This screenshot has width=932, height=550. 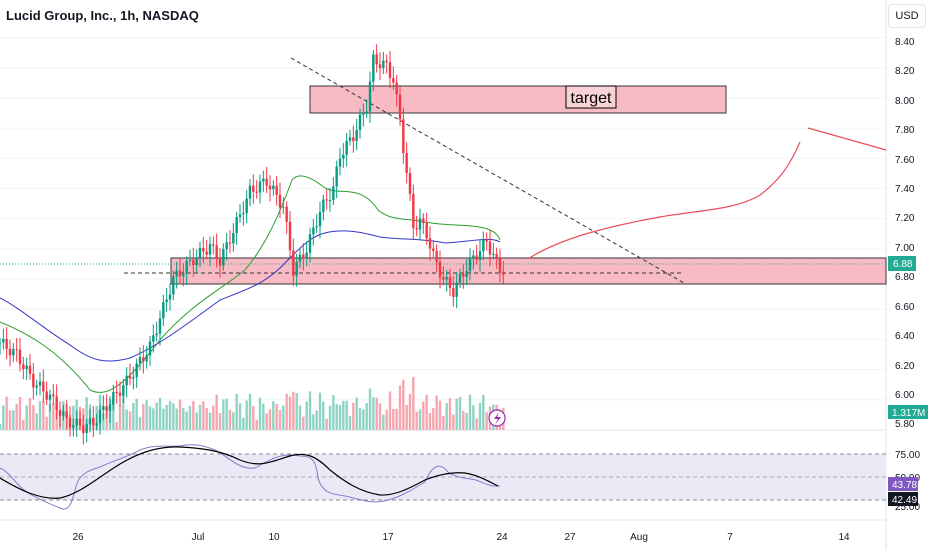 What do you see at coordinates (518, 99) in the screenshot?
I see `target-zone` at bounding box center [518, 99].